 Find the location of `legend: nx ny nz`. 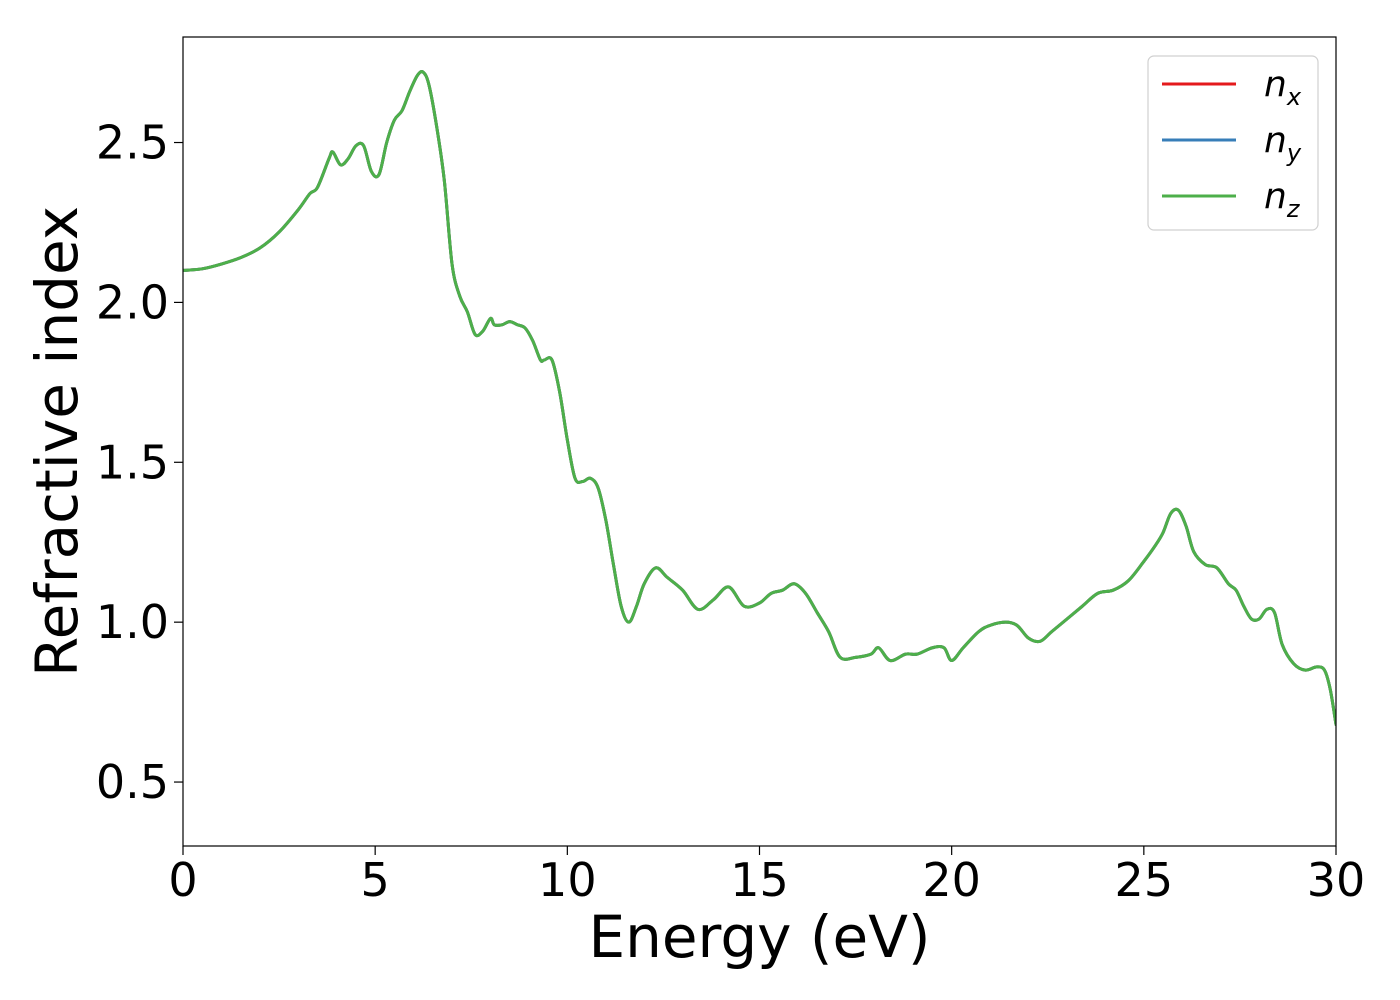

legend: nx ny nz is located at coordinates (1233, 143).